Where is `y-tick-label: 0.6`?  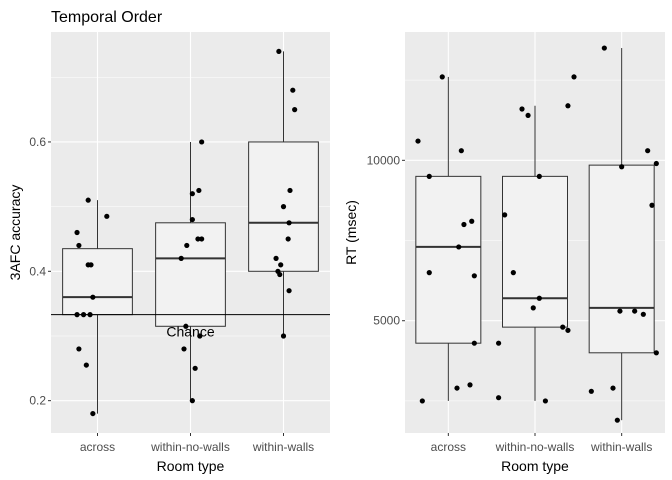
y-tick-label: 0.6 is located at coordinates (37, 142).